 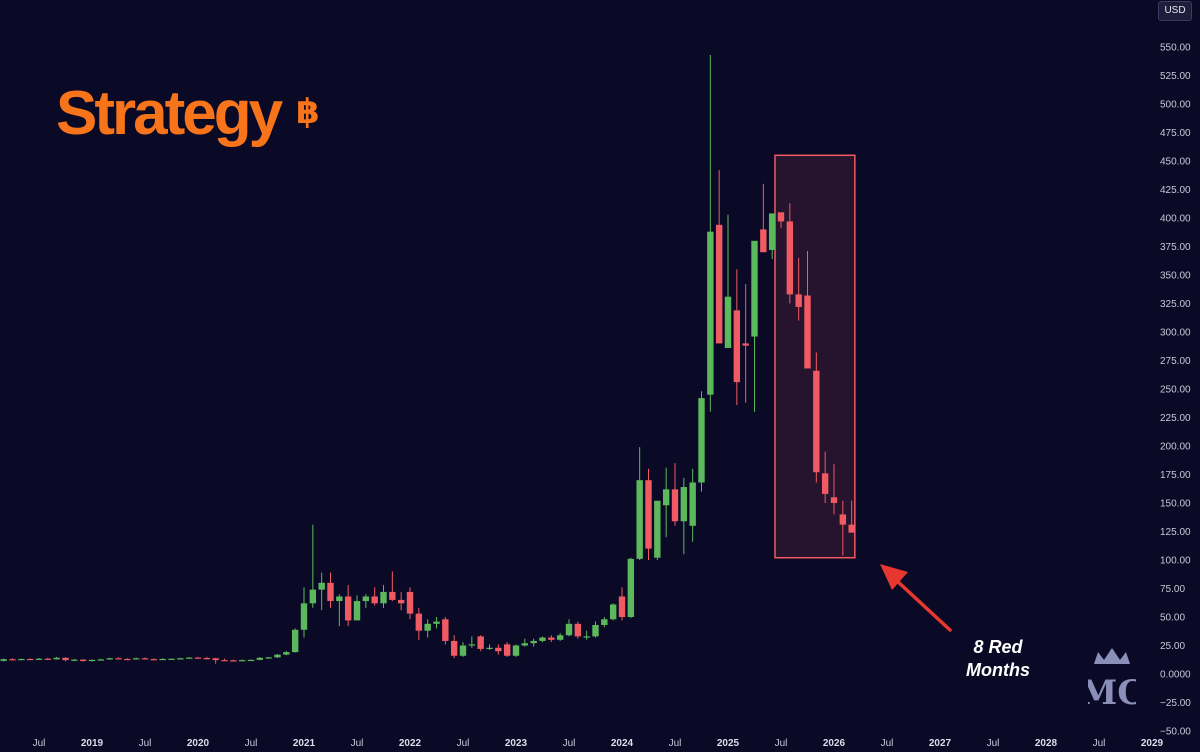 I want to click on x-tick-label: 2026, so click(x=834, y=743).